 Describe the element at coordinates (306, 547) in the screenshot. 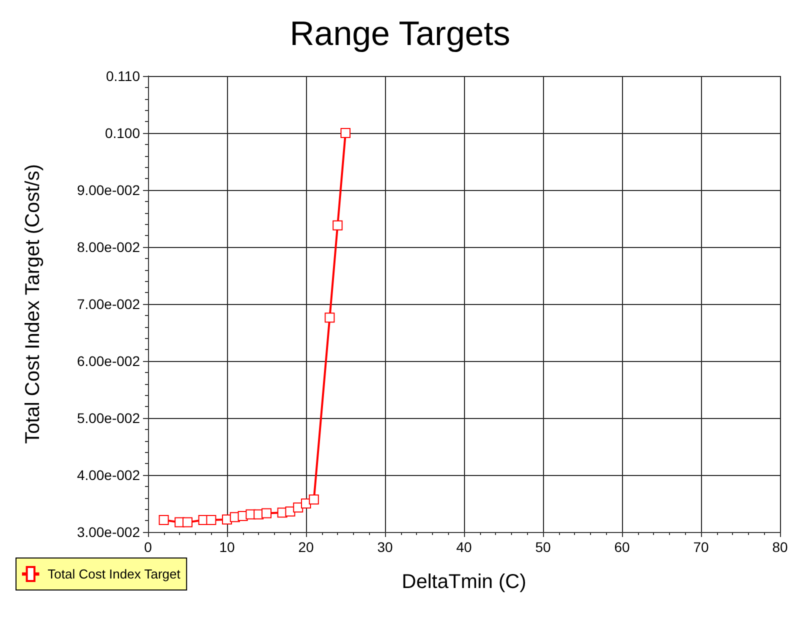

I see `x-tick-label: 20` at that location.